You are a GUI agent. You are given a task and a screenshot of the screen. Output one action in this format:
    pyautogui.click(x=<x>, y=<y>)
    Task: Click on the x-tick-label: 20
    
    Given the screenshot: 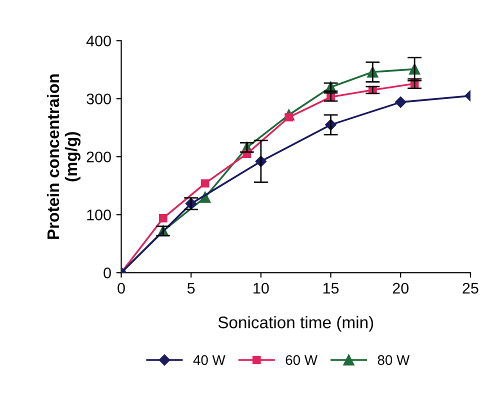 What is the action you would take?
    pyautogui.click(x=400, y=288)
    